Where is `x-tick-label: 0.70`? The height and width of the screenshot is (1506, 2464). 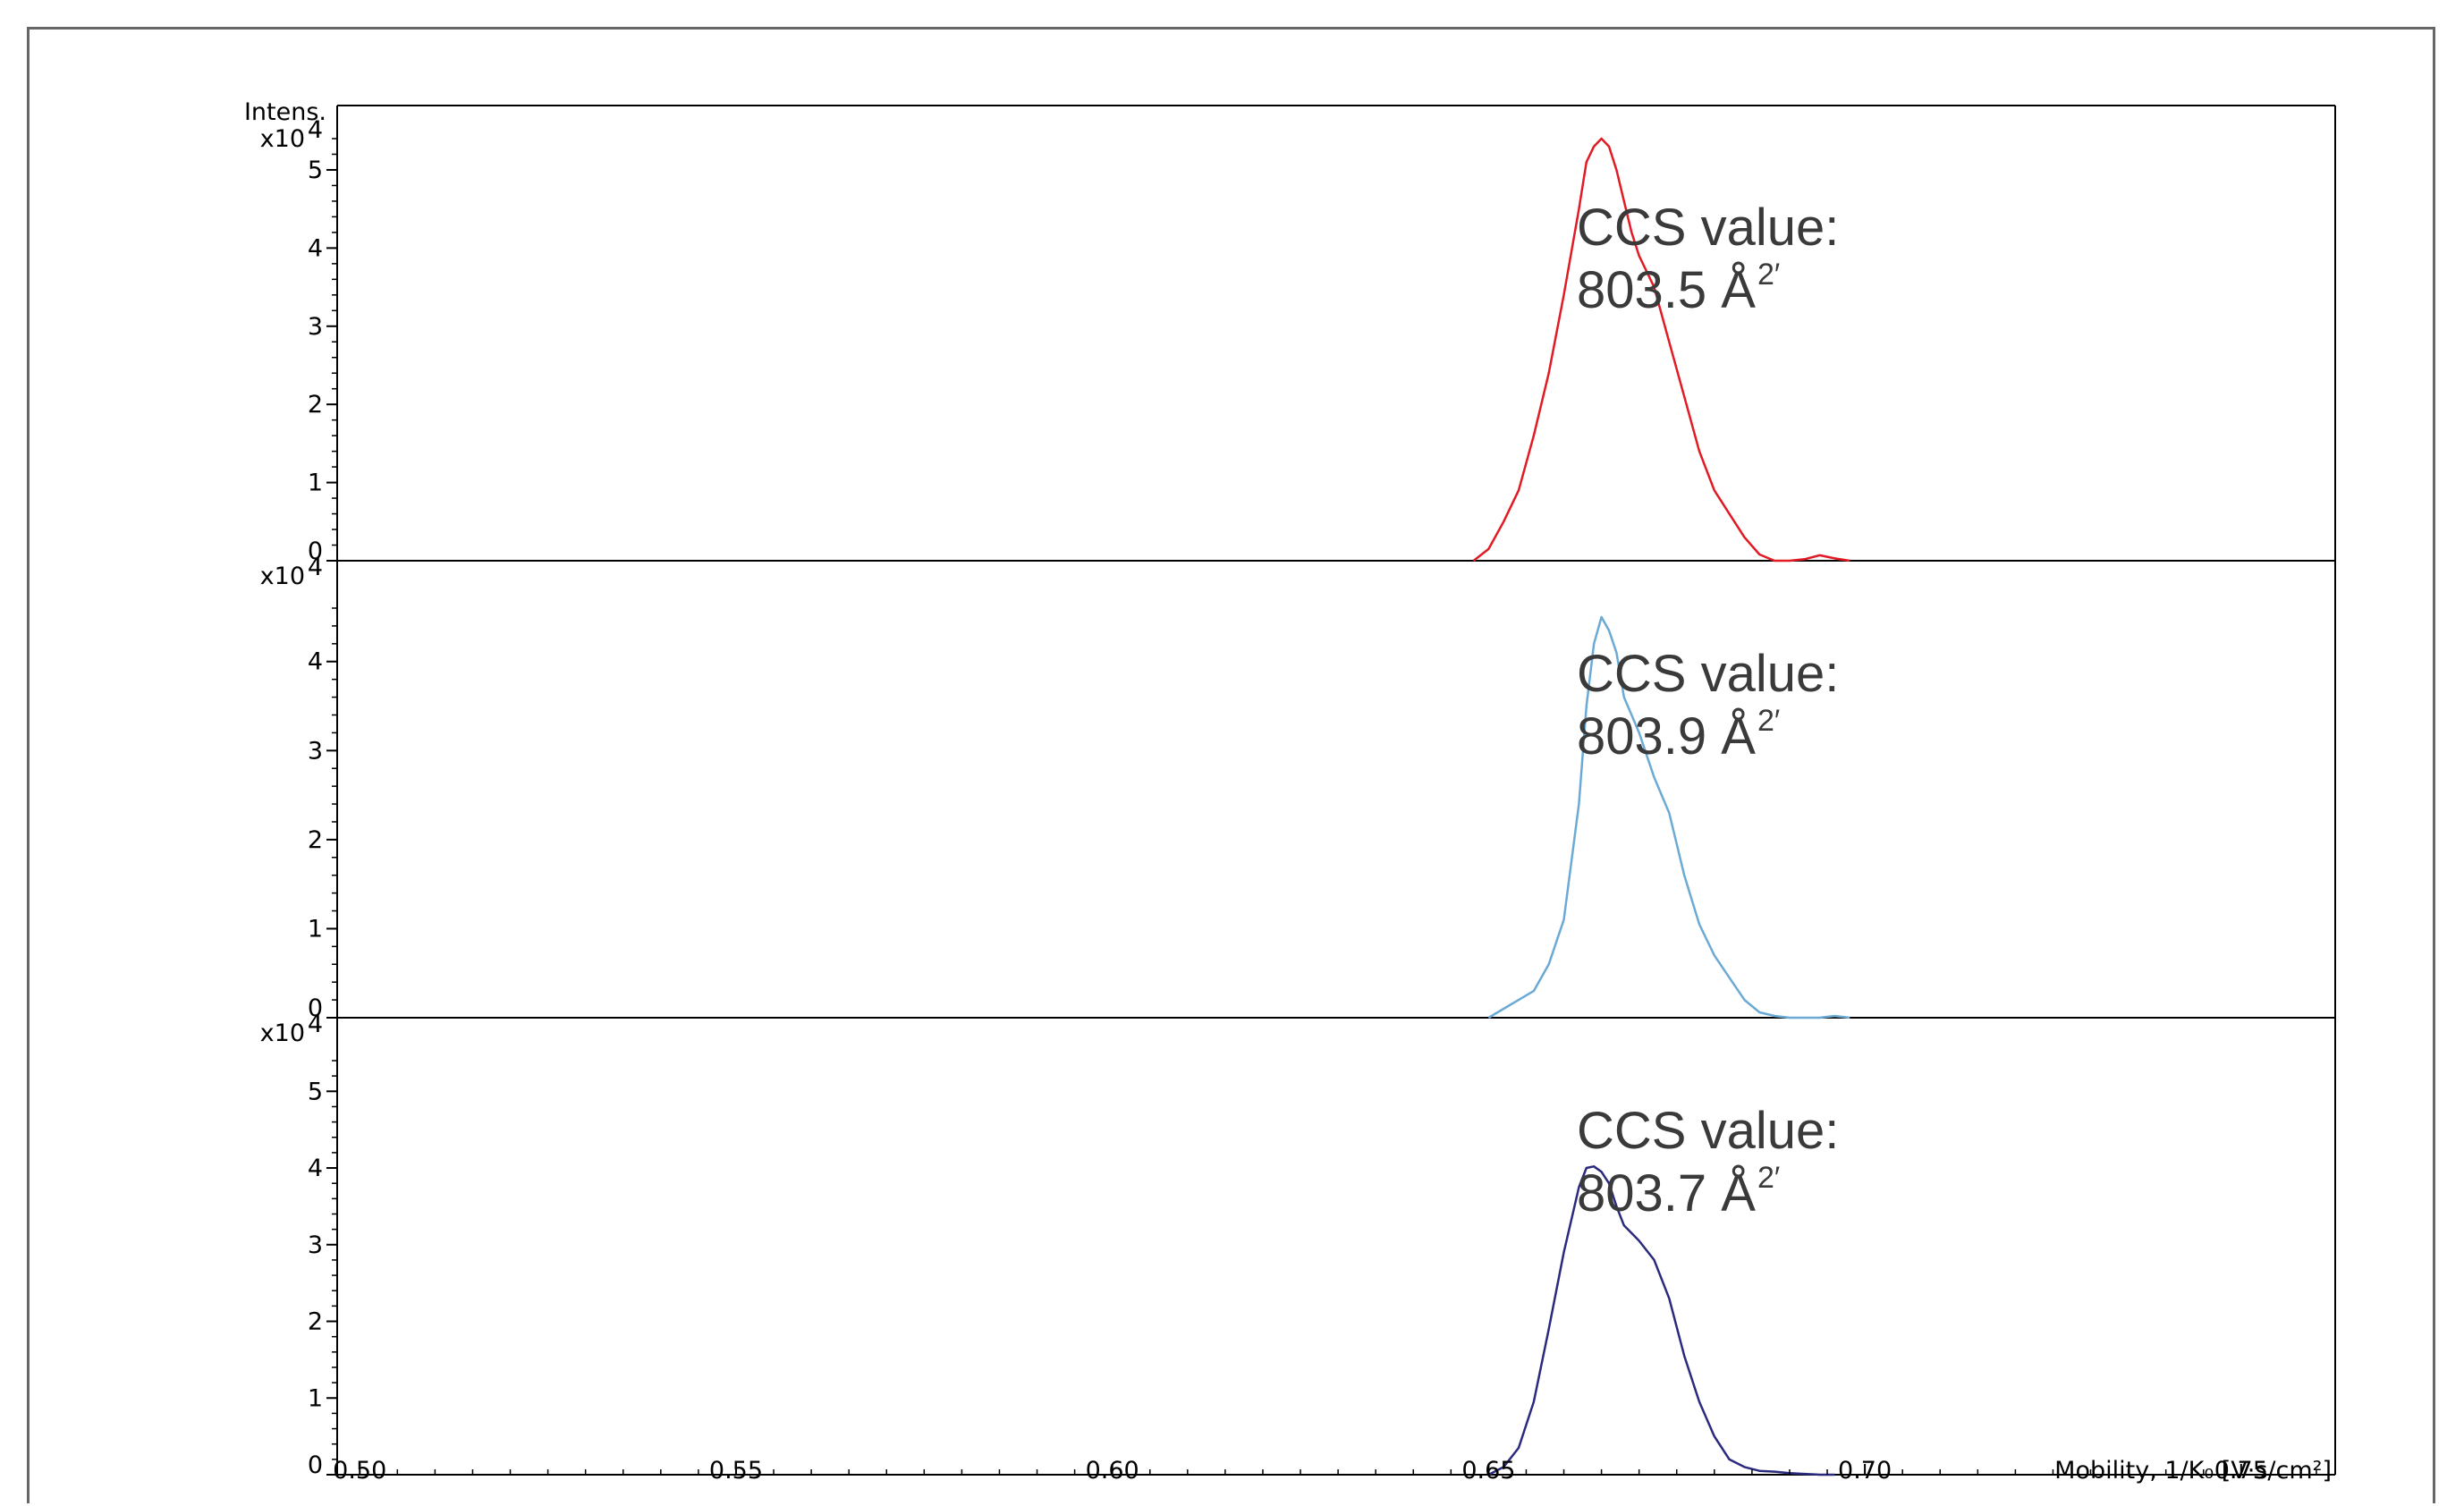
x-tick-label: 0.70 is located at coordinates (1865, 1471).